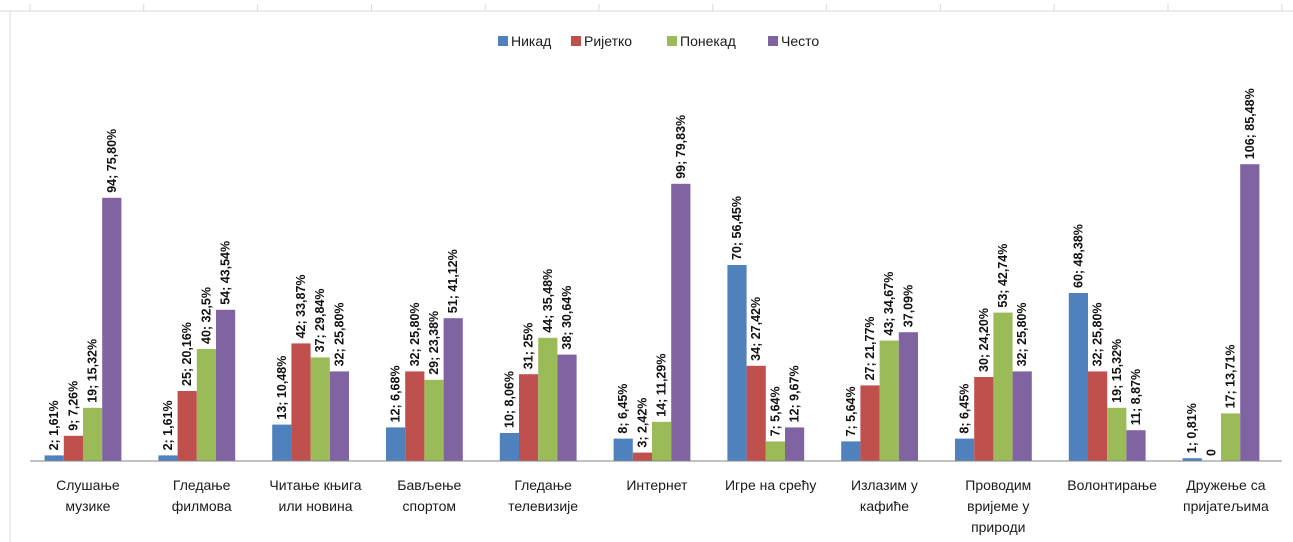  I want to click on data-label: 40; 32,5%, so click(206, 315).